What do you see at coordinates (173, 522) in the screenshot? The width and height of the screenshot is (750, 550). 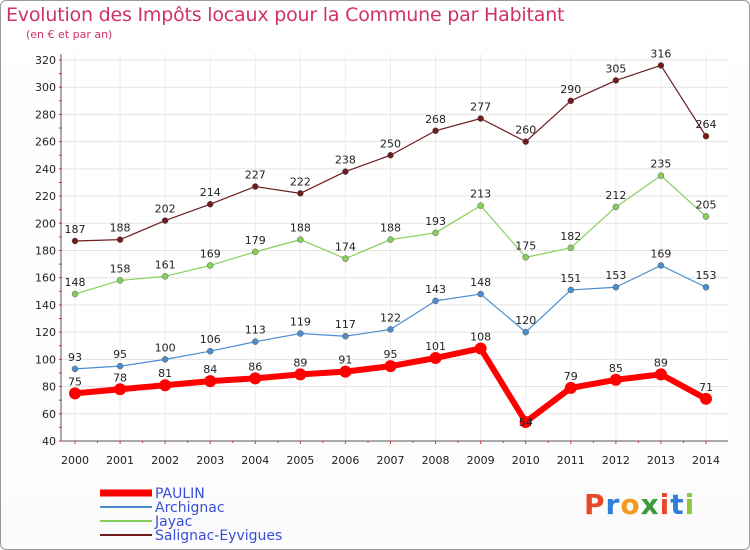 I see `legend-label-jayac: Jayac` at bounding box center [173, 522].